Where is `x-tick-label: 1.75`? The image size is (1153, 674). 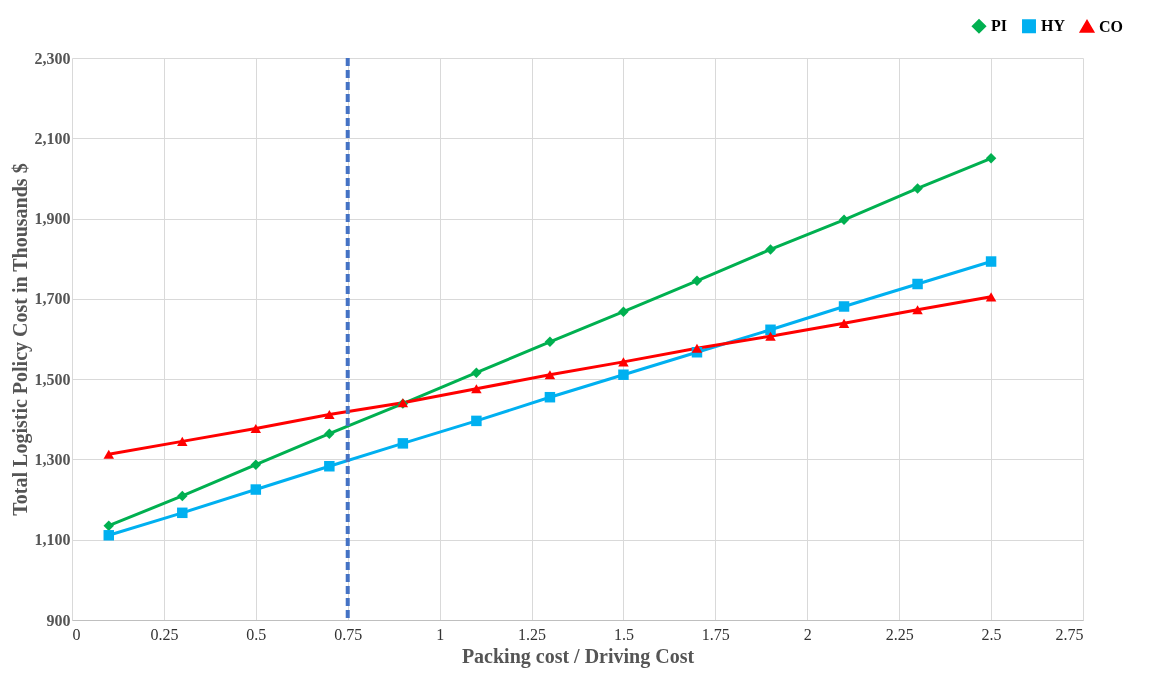
x-tick-label: 1.75 is located at coordinates (715, 634).